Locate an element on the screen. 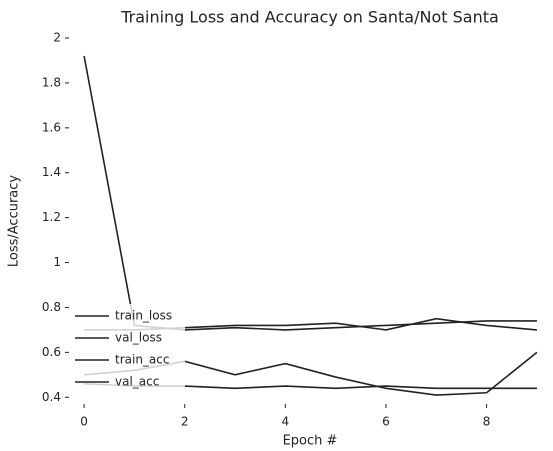  legend-label: train_acc is located at coordinates (142, 360).